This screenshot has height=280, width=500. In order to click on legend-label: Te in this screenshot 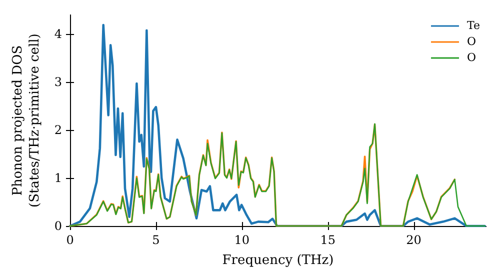, I will do `click(473, 25)`.